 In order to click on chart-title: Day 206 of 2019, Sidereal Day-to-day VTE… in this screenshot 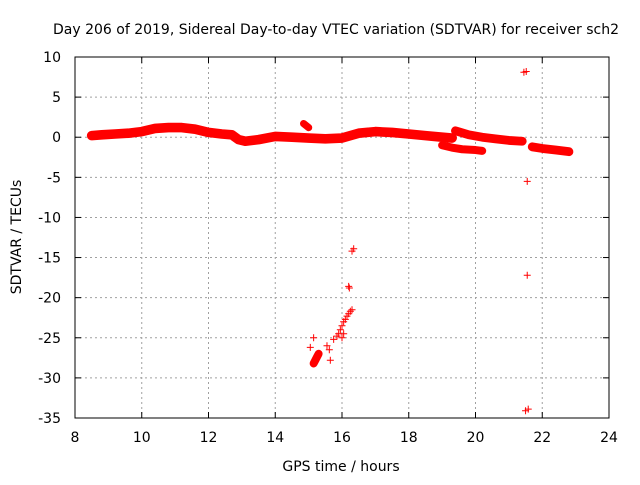, I will do `click(336, 30)`.